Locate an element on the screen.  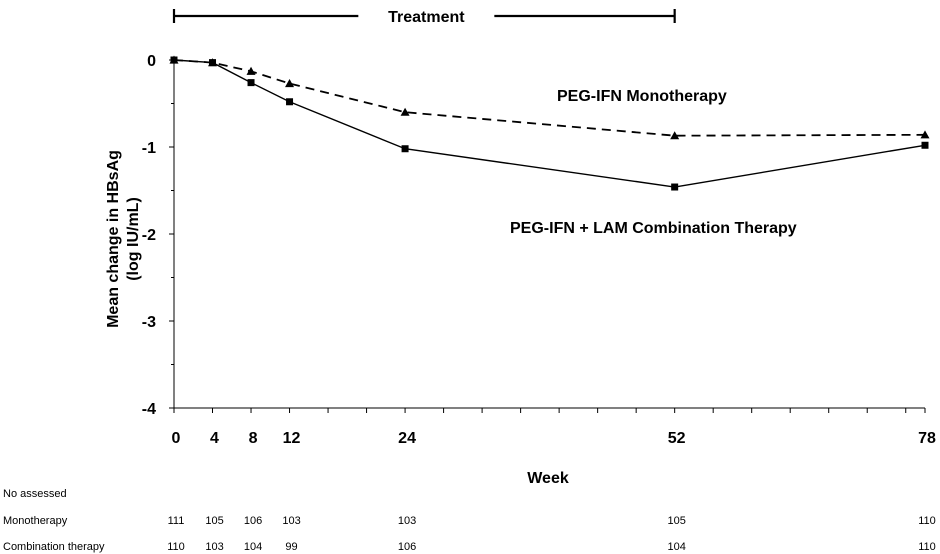
y-axis-title: Mean change in HBsAg (log IU/mL) is located at coordinates (123, 239).